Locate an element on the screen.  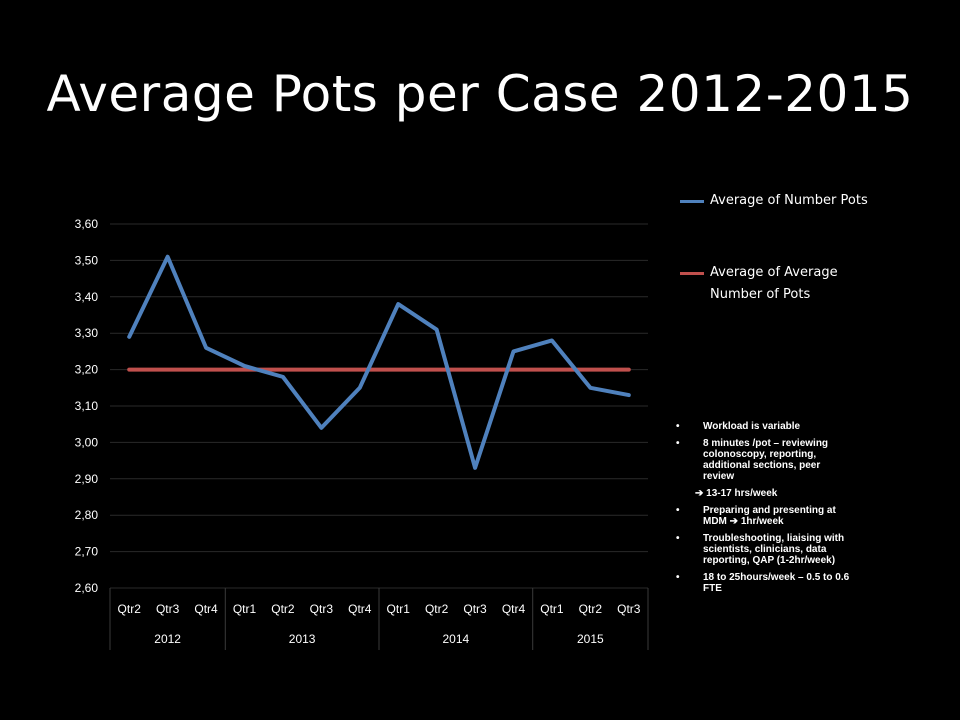
x-year-label: 2015 is located at coordinates (590, 639).